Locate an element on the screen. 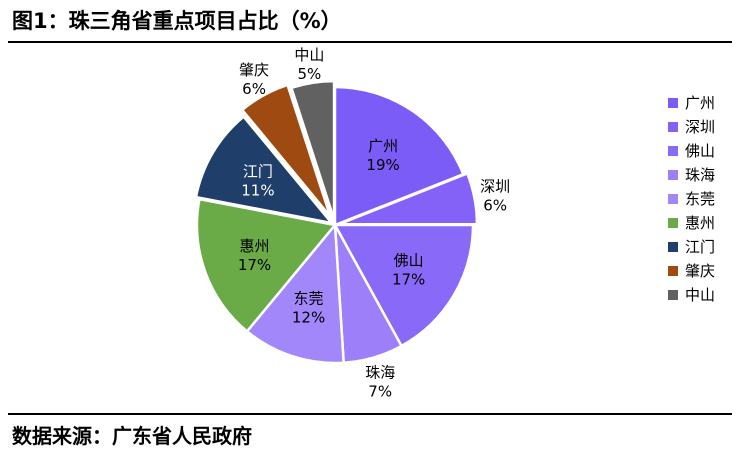  legend-label-9: 中山 is located at coordinates (700, 295).